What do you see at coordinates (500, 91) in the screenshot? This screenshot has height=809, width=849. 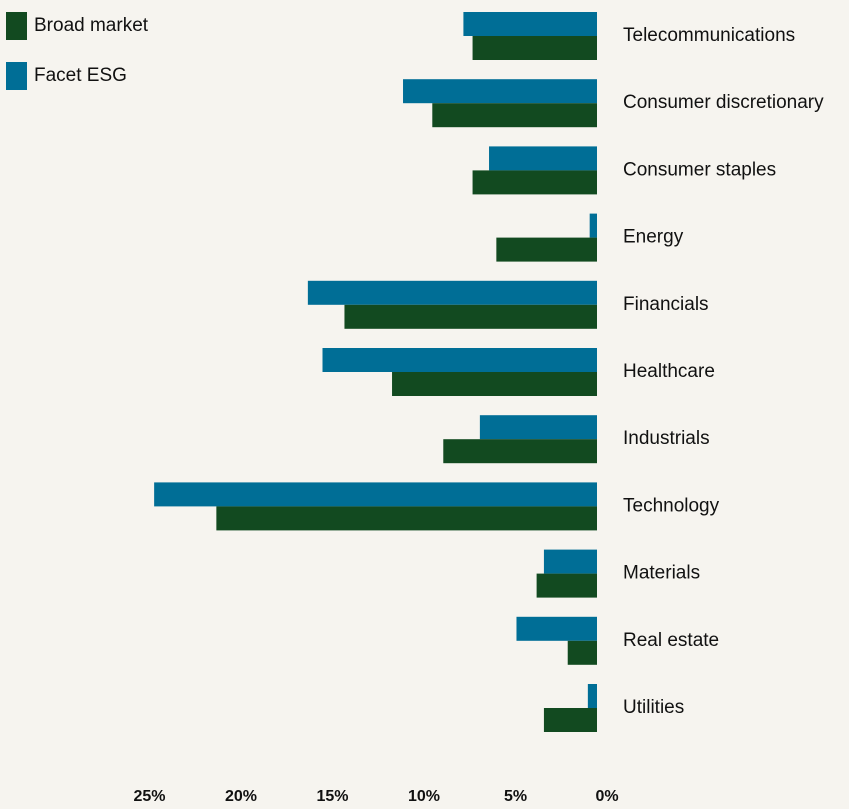 I see `bar-facet-esg-consumer-discretionary` at bounding box center [500, 91].